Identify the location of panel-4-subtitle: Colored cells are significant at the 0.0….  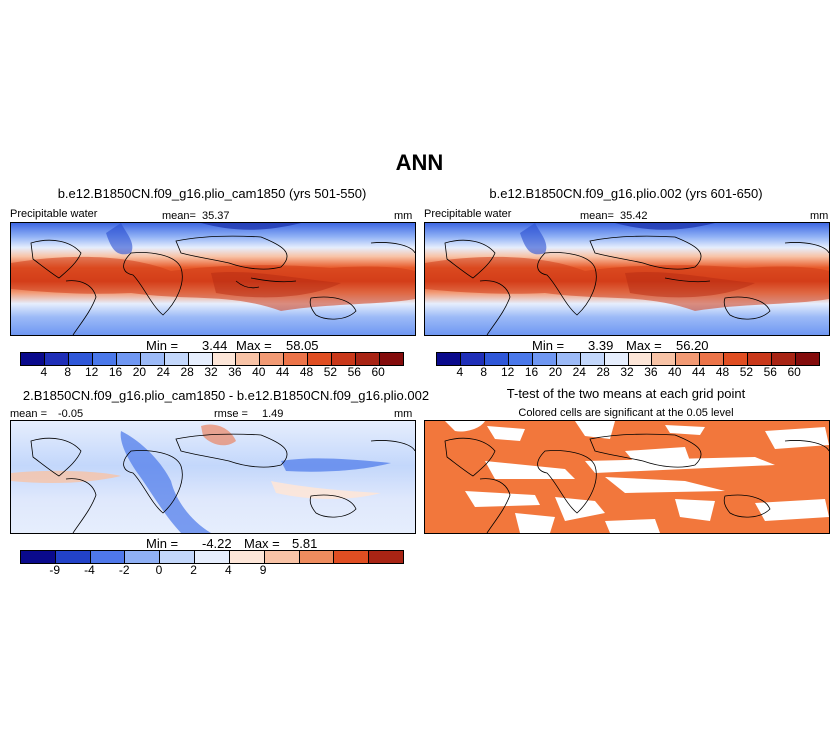
(626, 413).